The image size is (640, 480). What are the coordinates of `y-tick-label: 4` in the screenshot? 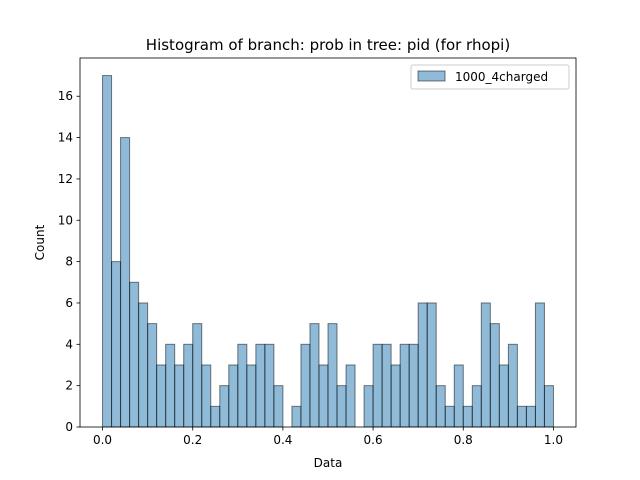 It's located at (69, 344).